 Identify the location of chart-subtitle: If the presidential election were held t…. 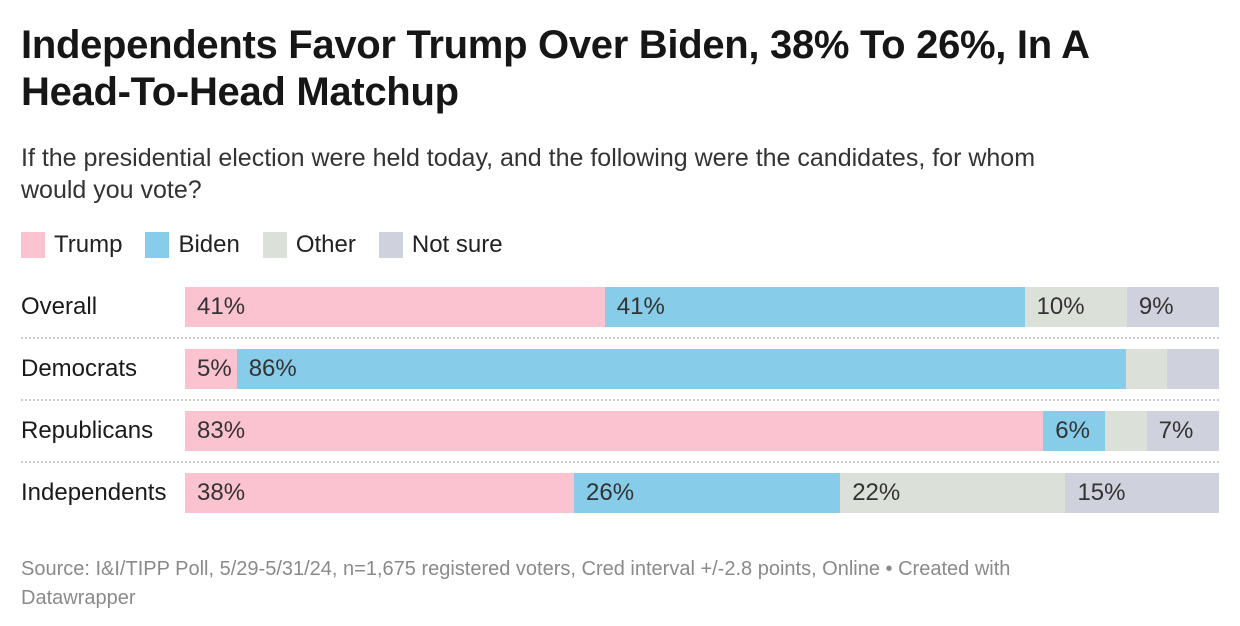
(528, 174).